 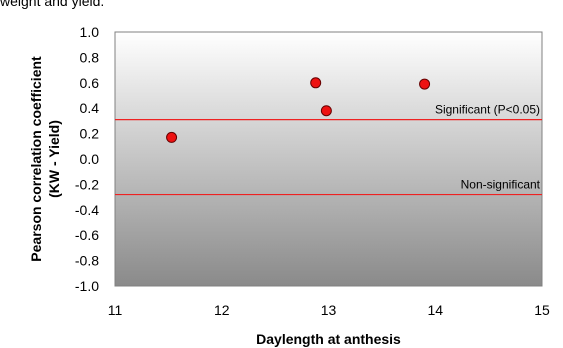 I want to click on y-tick-label: -1.0, so click(x=87, y=286).